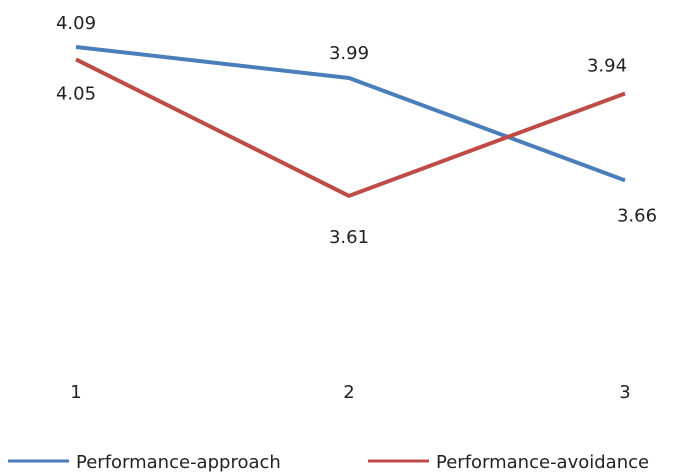  Describe the element at coordinates (76, 23) in the screenshot. I see `data-label-s1-1: 4.09` at that location.